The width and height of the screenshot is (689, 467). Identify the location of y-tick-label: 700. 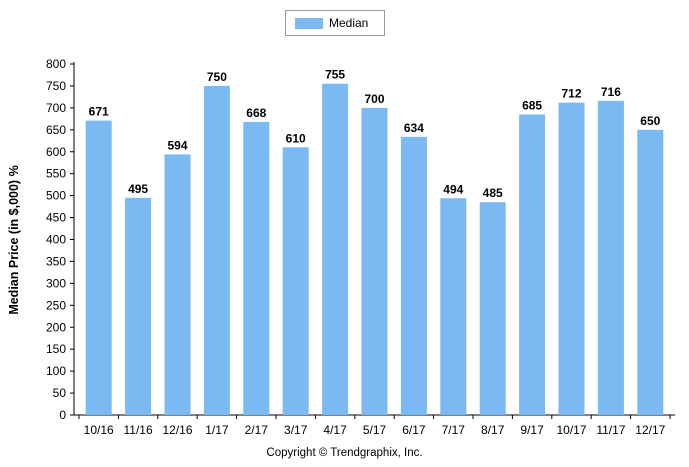
(56, 108).